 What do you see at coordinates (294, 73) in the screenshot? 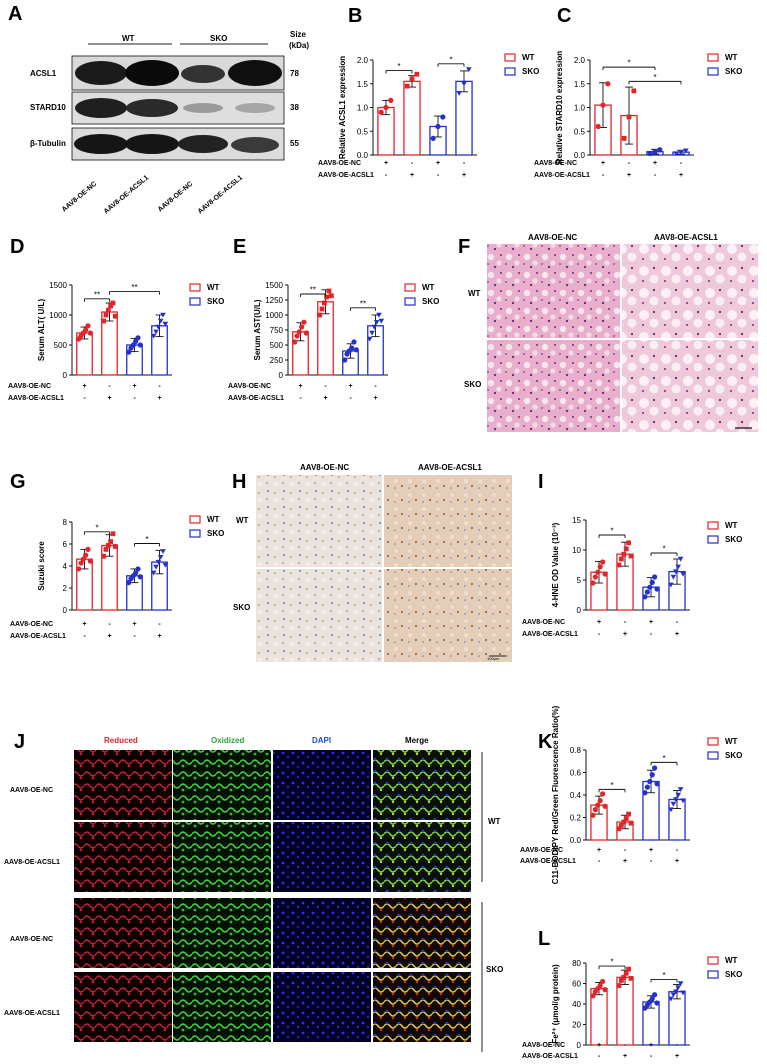
I see `kda-78: 78` at bounding box center [294, 73].